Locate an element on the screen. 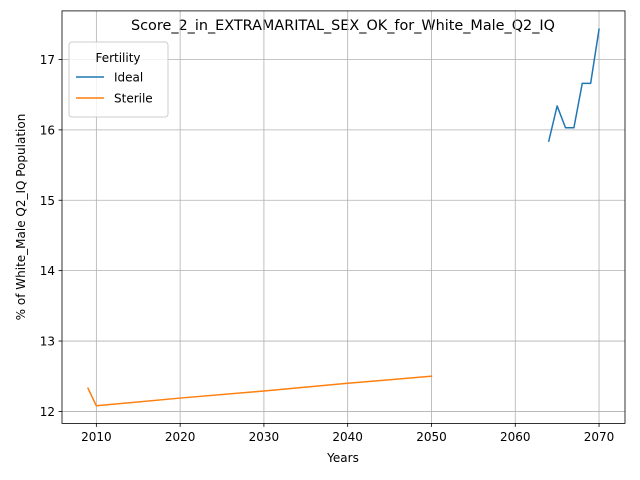 This screenshot has width=640, height=480. x-tick-label: 2040 is located at coordinates (347, 437).